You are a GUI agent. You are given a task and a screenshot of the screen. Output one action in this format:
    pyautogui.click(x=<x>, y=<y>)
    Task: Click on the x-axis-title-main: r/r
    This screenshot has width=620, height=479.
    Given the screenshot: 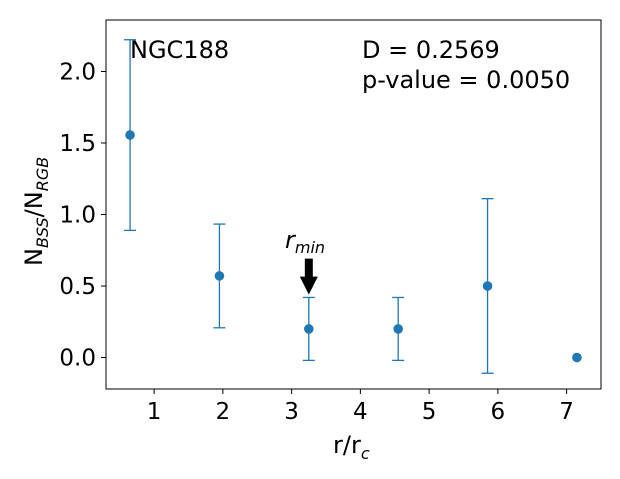 What is the action you would take?
    pyautogui.click(x=347, y=445)
    